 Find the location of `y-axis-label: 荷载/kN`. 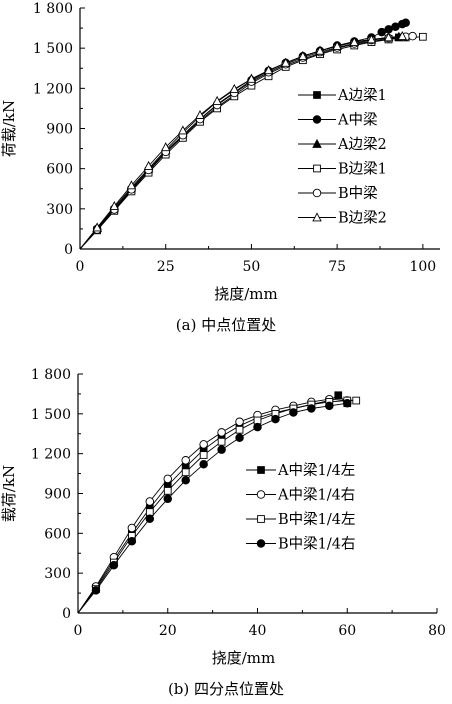

y-axis-label: 荷载/kN is located at coordinates (9, 128).